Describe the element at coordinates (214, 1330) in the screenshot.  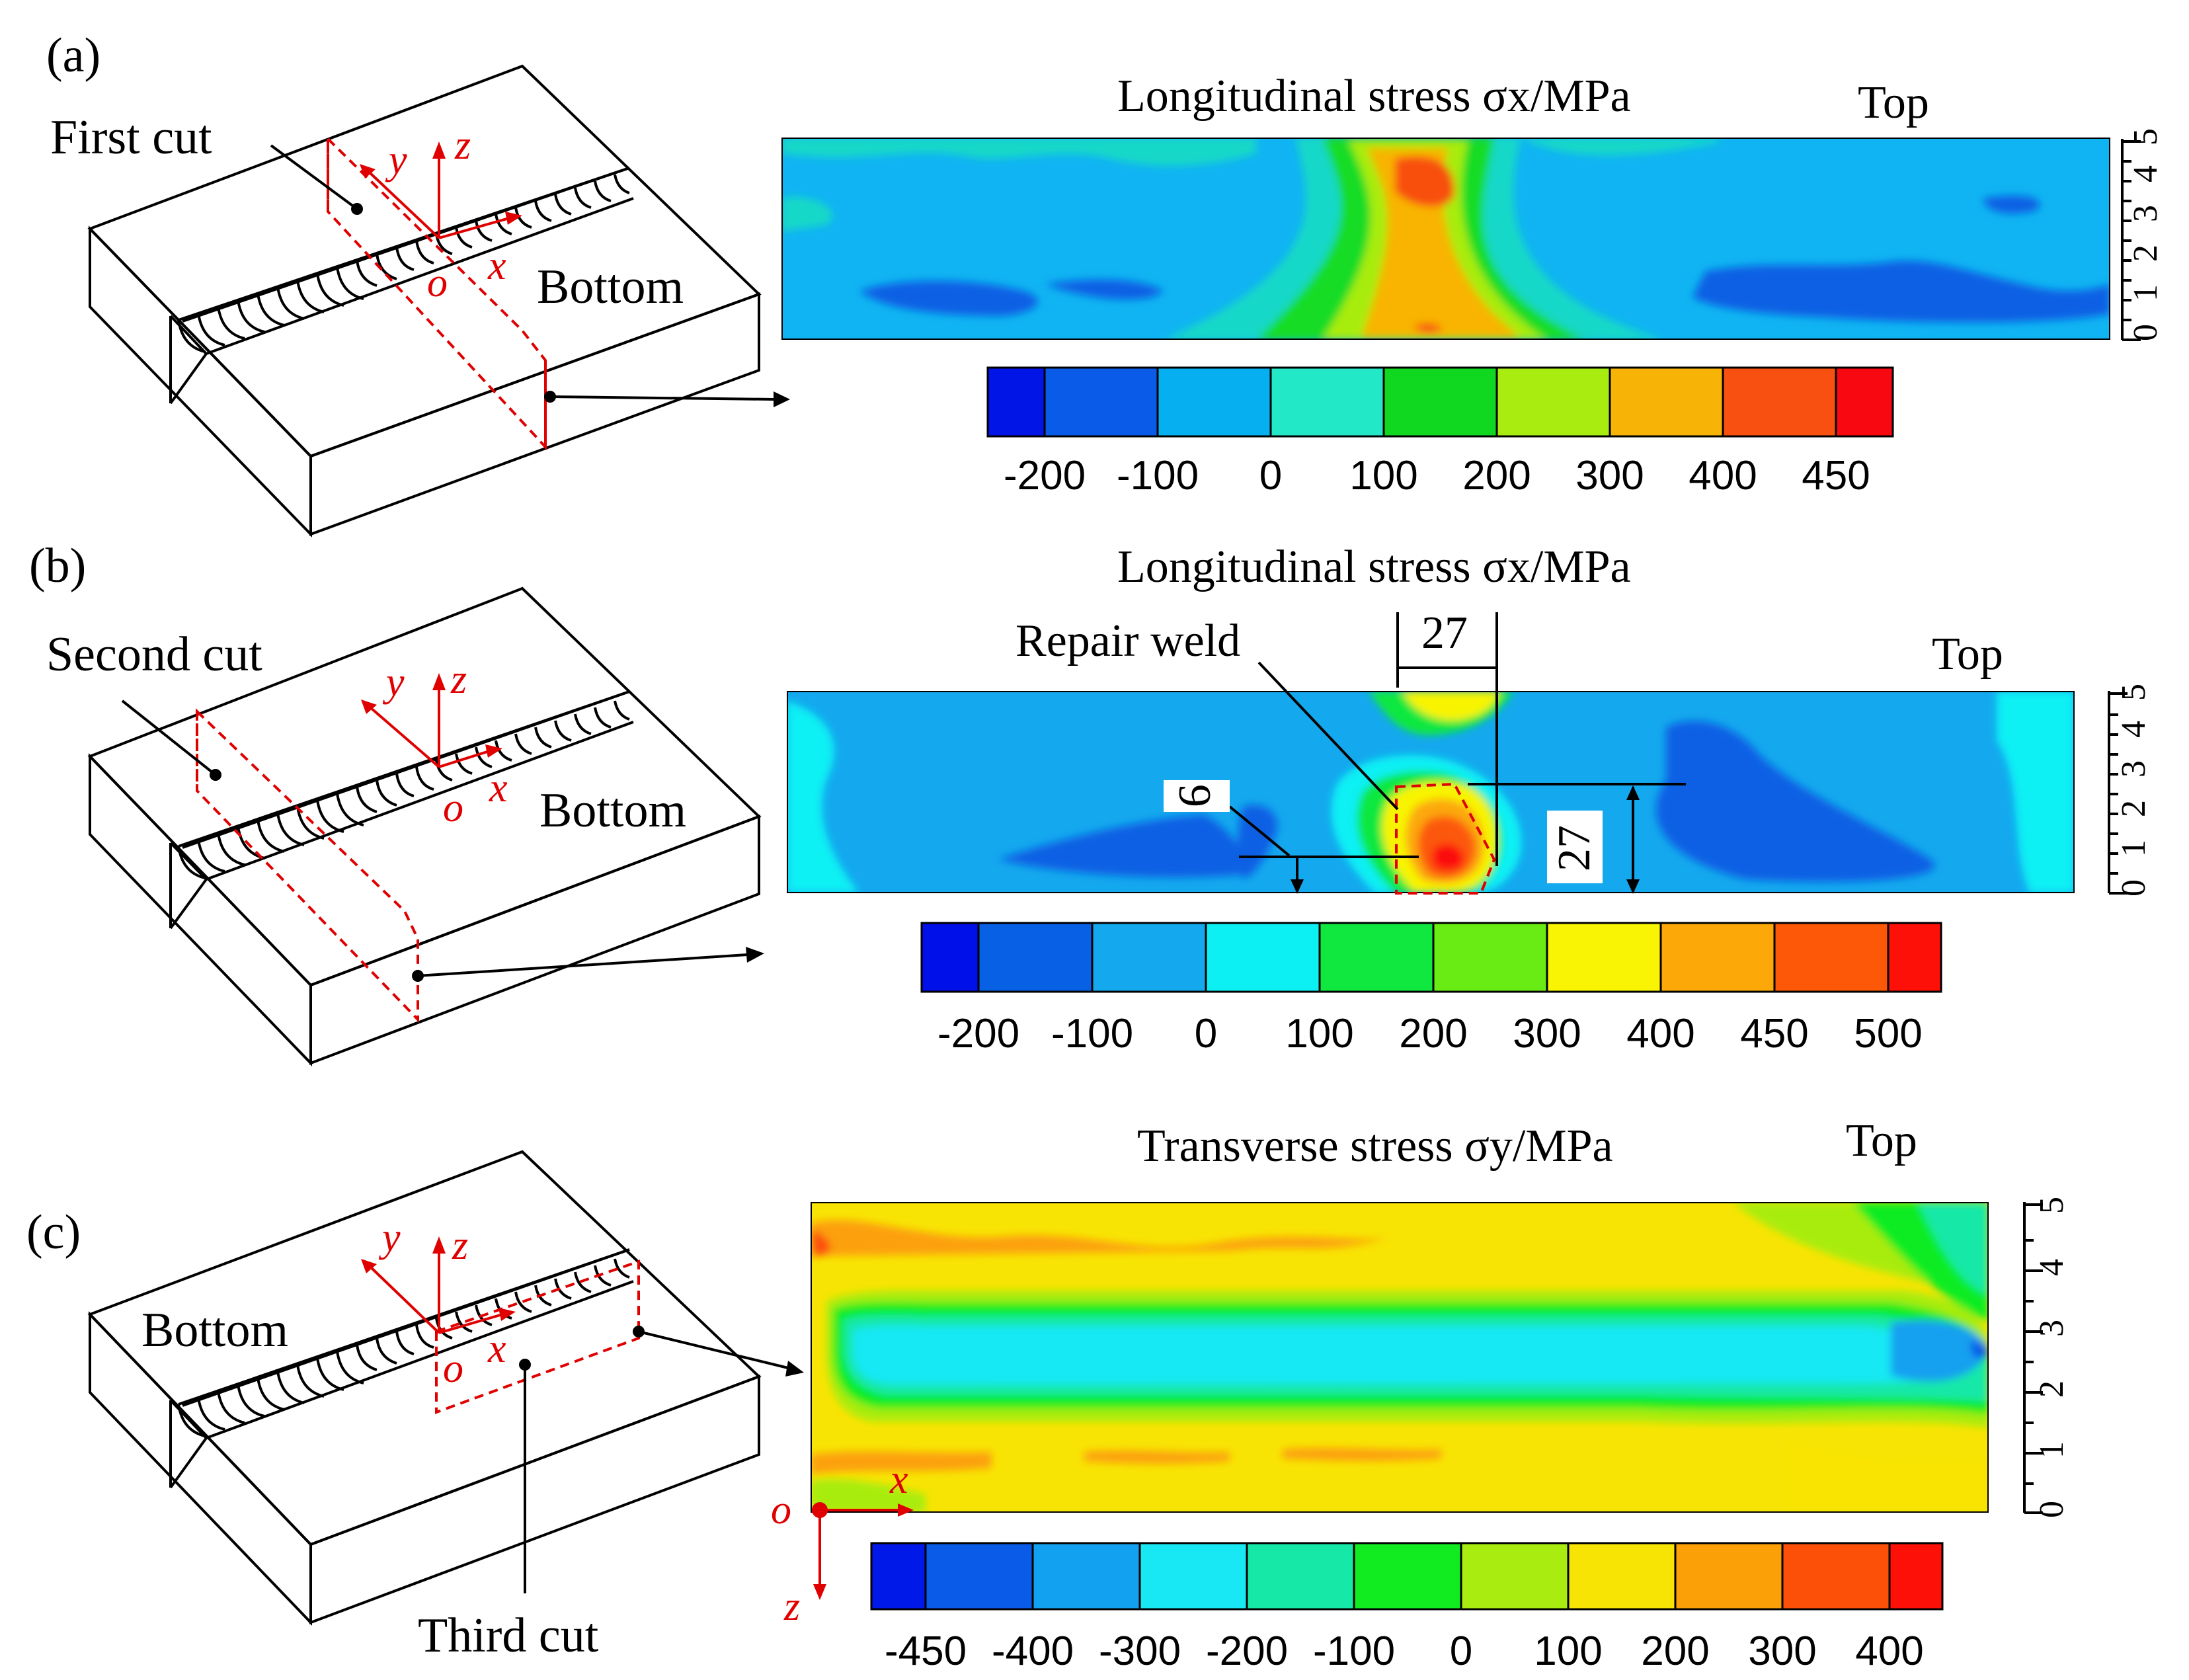
I see `panel-c-face-label: Bottom` at that location.